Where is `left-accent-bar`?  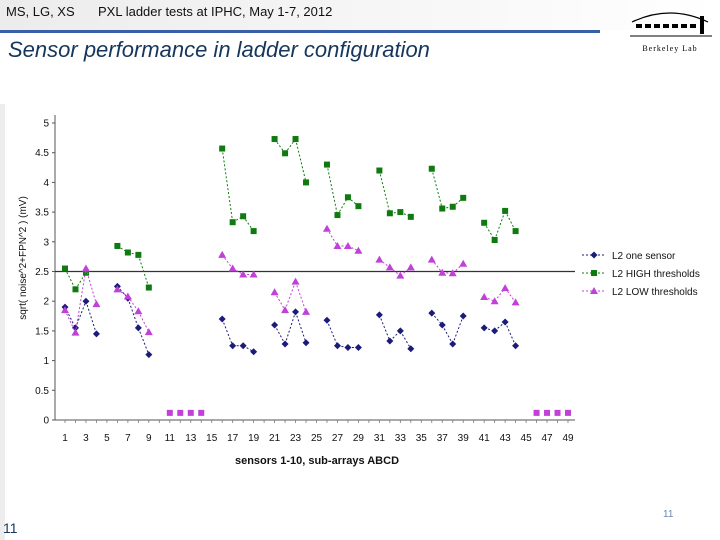
left-accent-bar is located at coordinates (2, 322).